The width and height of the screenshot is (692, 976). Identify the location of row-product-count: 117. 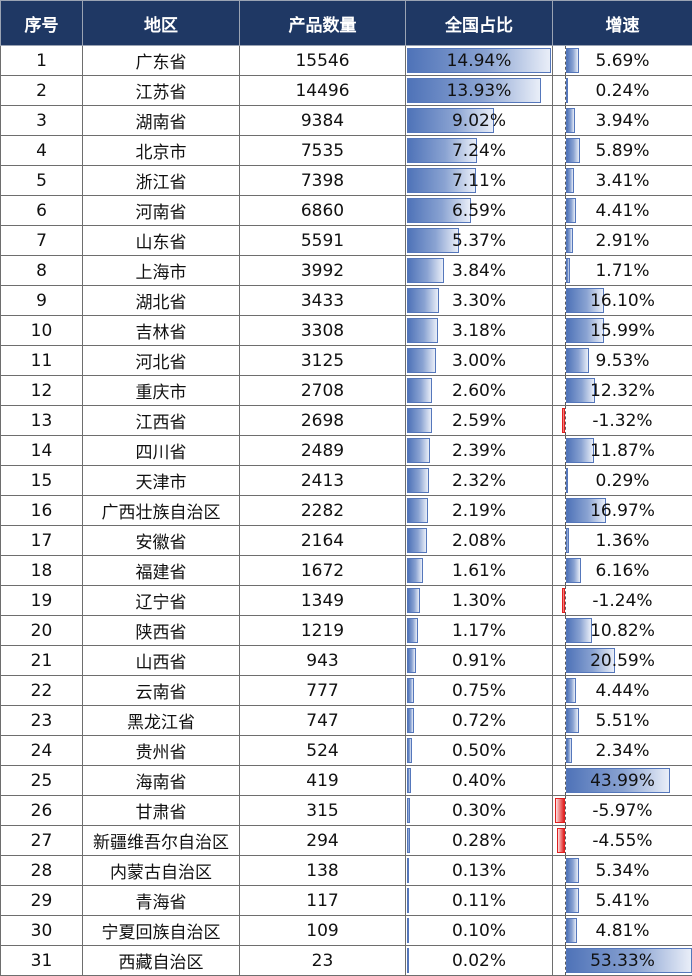
(323, 901).